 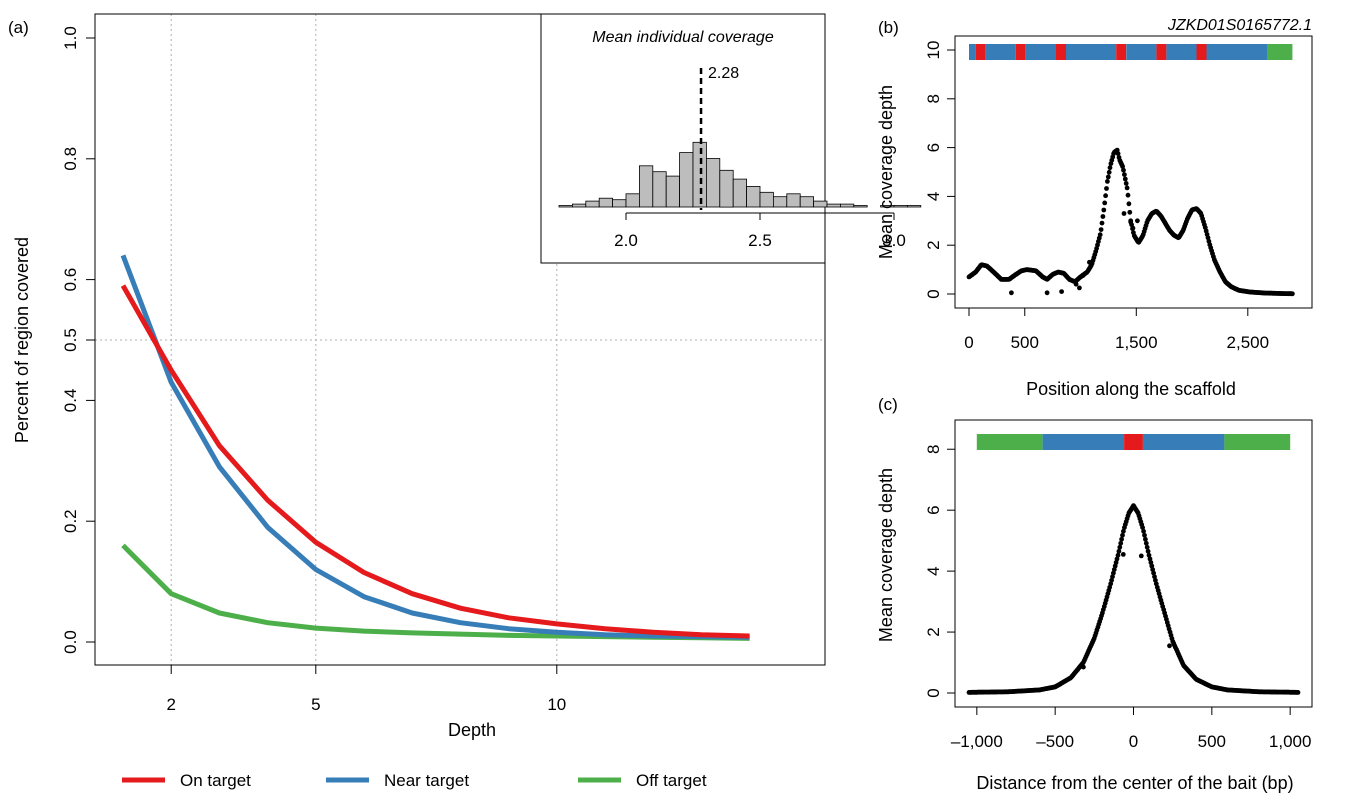 What do you see at coordinates (760, 240) in the screenshot?
I see `inset-tick-label: 2.5` at bounding box center [760, 240].